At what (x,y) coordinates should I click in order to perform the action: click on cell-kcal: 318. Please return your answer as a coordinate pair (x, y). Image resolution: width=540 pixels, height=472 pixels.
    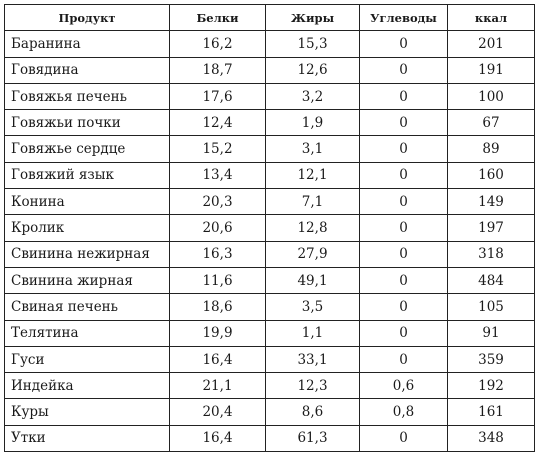
    Looking at the image, I should click on (491, 254).